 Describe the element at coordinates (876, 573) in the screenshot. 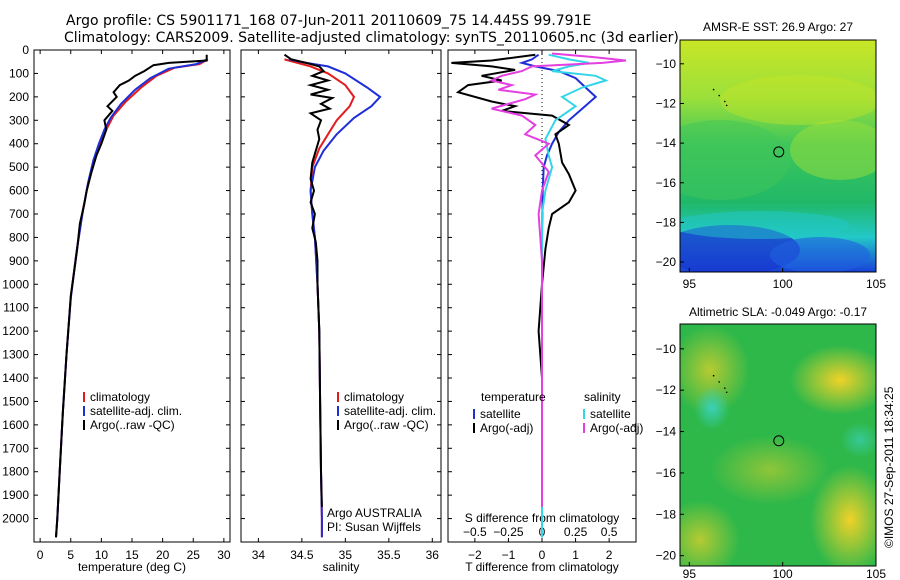

I see `map-x-tick-label: 105` at that location.